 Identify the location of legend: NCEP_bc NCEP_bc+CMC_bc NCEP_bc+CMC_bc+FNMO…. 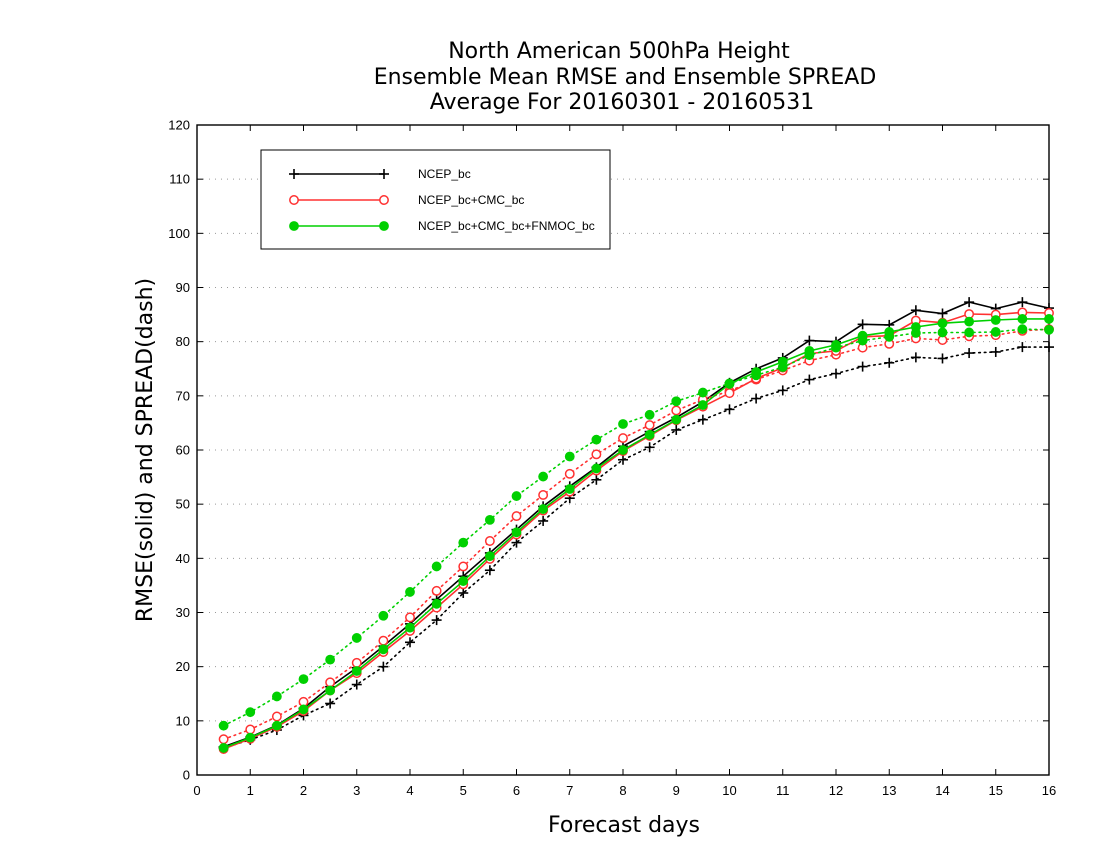
(435, 199).